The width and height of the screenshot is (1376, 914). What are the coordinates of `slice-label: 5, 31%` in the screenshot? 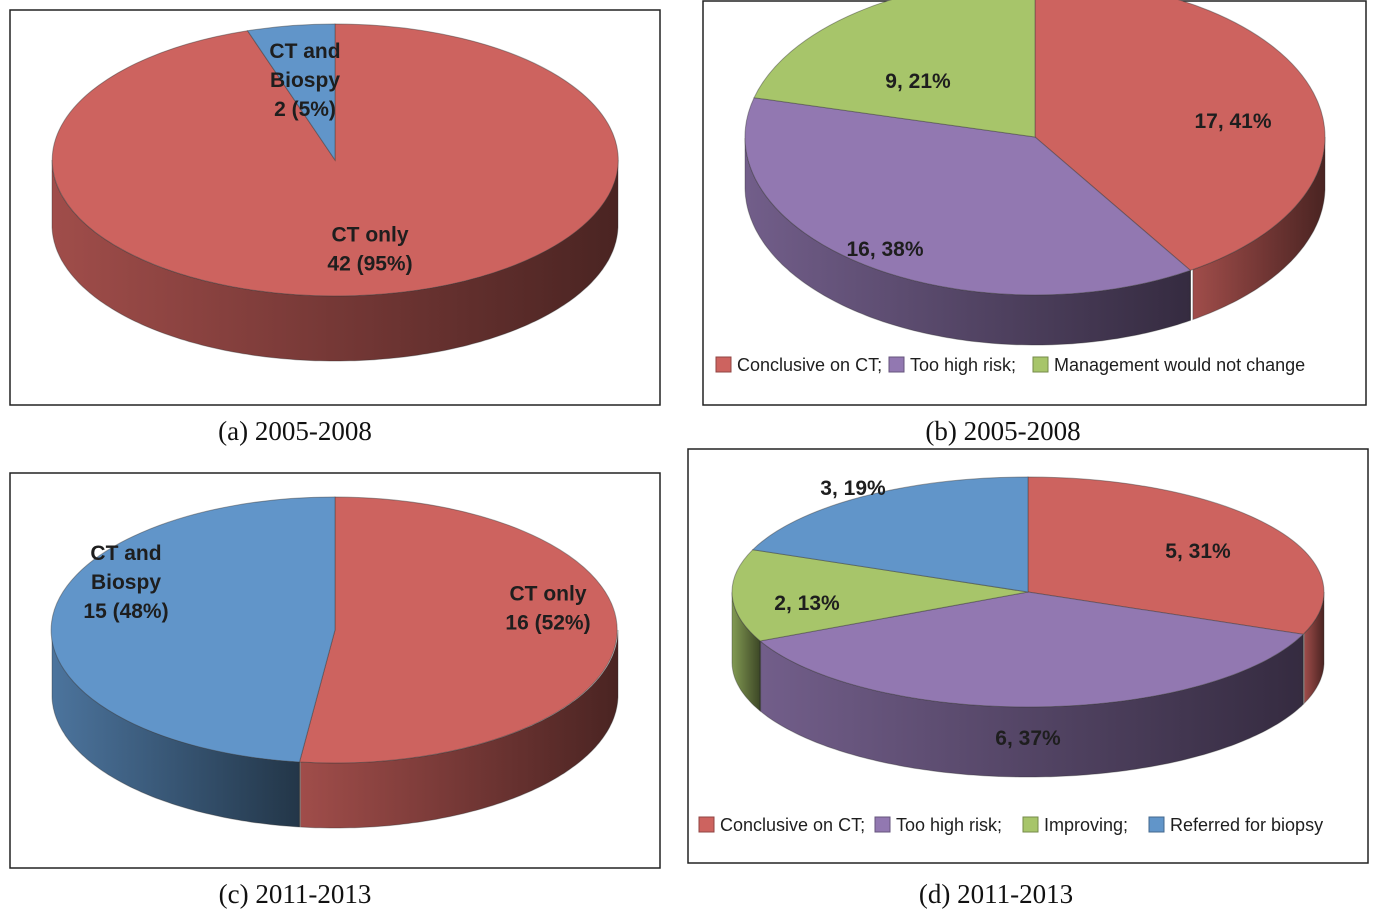 It's located at (1198, 551).